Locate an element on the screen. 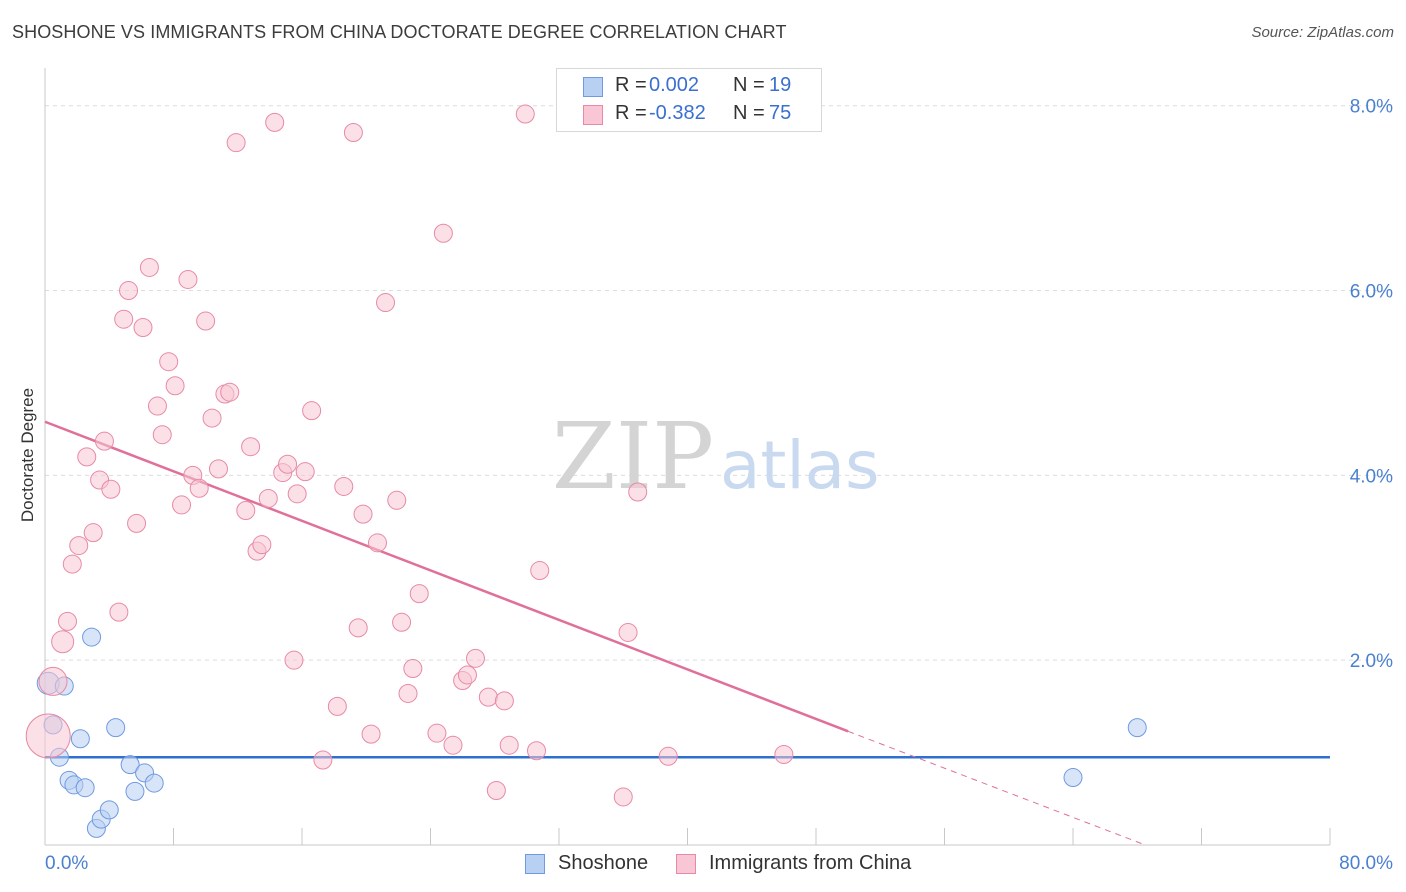  y-tick-label: 8.0% is located at coordinates (1371, 107).